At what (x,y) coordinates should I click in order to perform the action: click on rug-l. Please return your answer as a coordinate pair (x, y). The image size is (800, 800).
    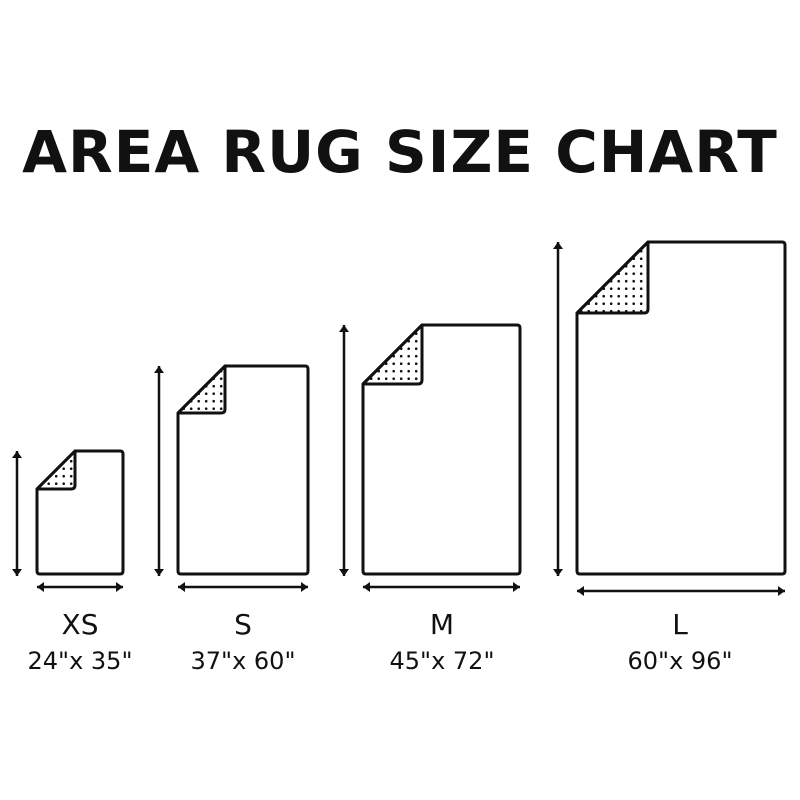
    Looking at the image, I should click on (681, 408).